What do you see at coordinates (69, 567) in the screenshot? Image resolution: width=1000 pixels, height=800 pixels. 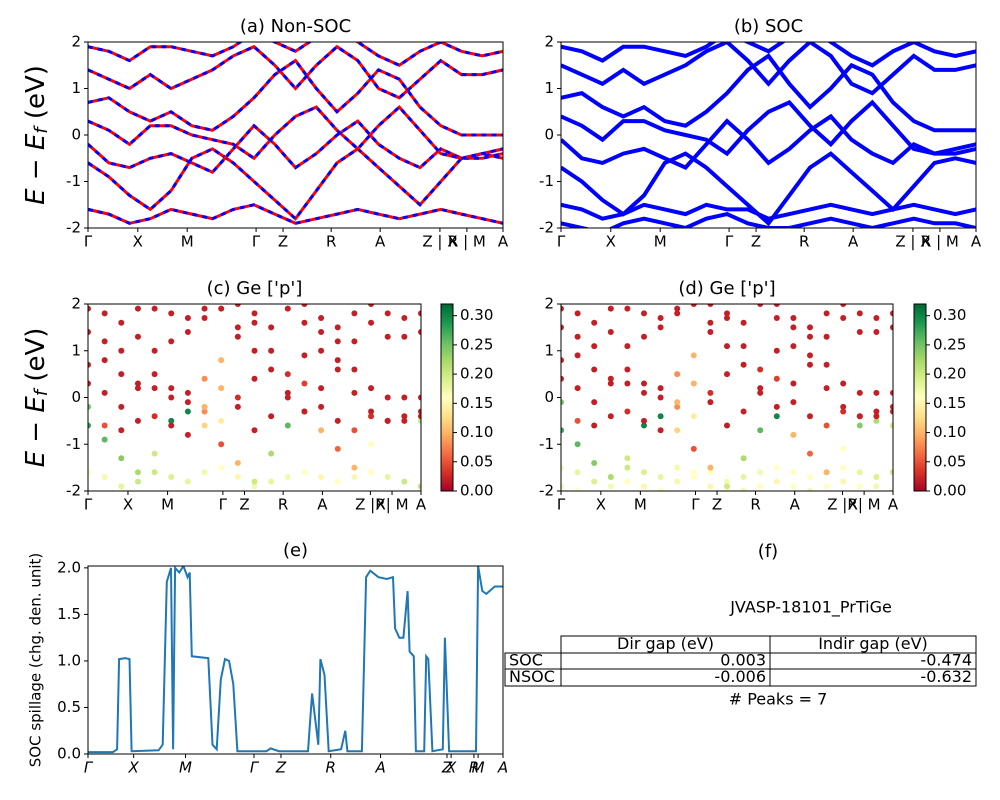 I see `y-tick-label: 2.0` at bounding box center [69, 567].